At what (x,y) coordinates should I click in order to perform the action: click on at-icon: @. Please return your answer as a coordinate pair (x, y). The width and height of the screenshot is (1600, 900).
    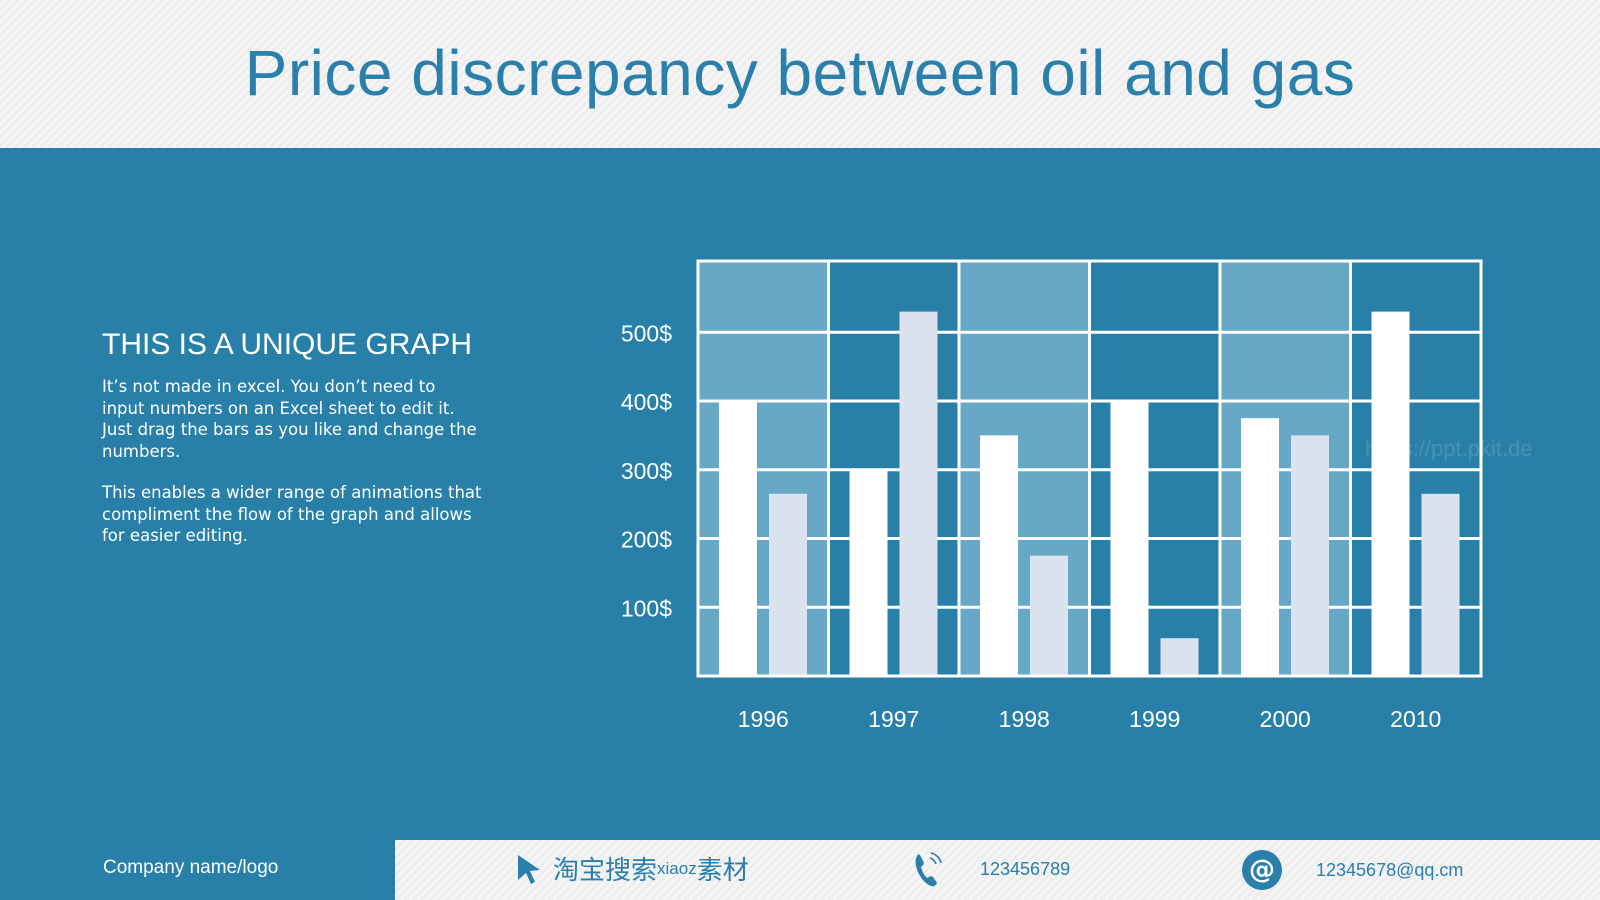
    Looking at the image, I should click on (1262, 870).